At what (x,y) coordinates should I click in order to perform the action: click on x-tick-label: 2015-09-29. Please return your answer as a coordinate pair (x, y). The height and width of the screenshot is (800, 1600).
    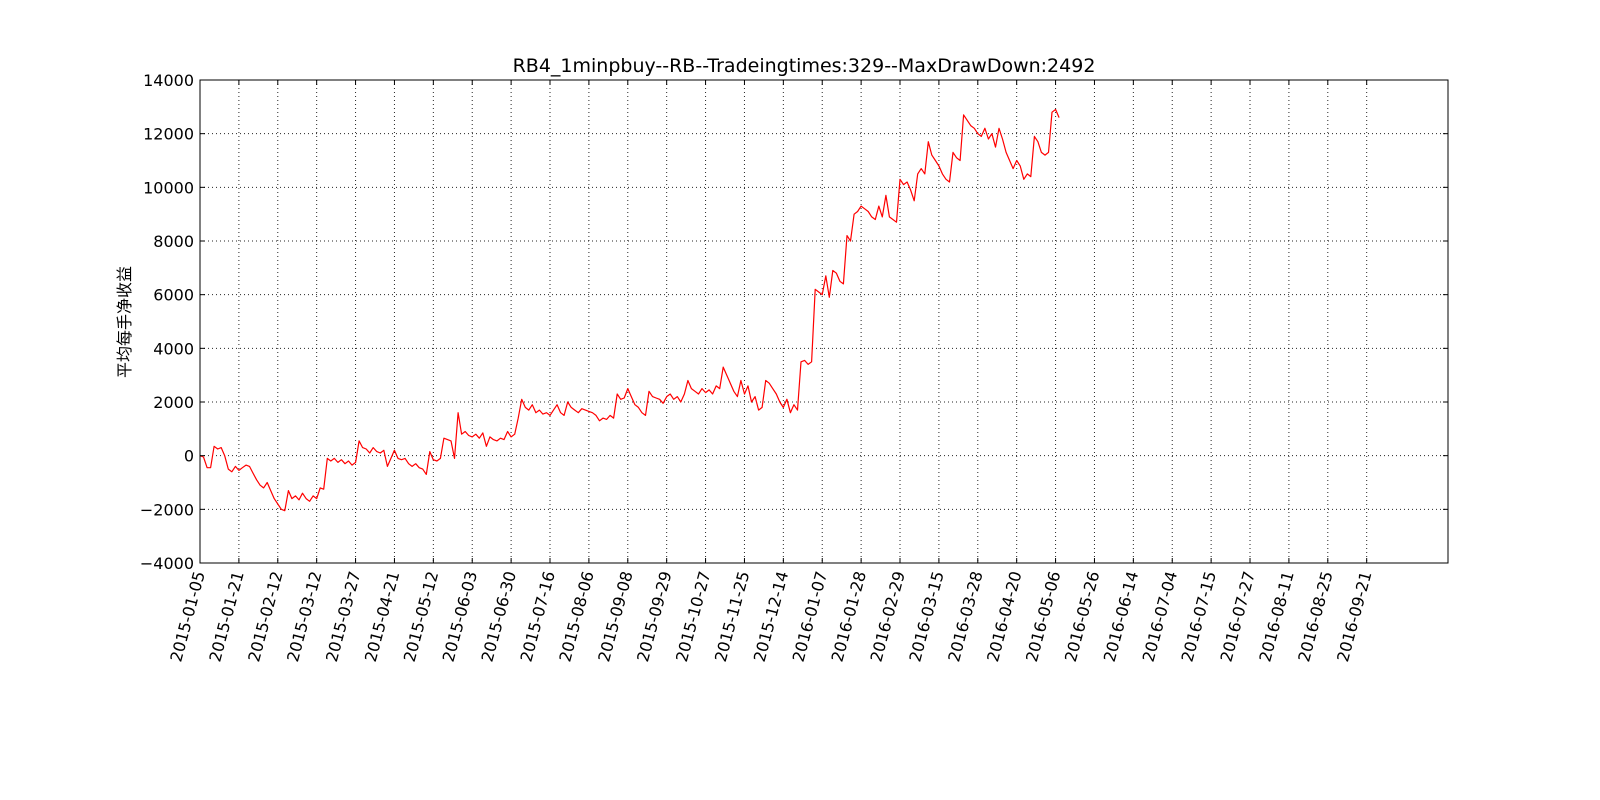
    Looking at the image, I should click on (654, 616).